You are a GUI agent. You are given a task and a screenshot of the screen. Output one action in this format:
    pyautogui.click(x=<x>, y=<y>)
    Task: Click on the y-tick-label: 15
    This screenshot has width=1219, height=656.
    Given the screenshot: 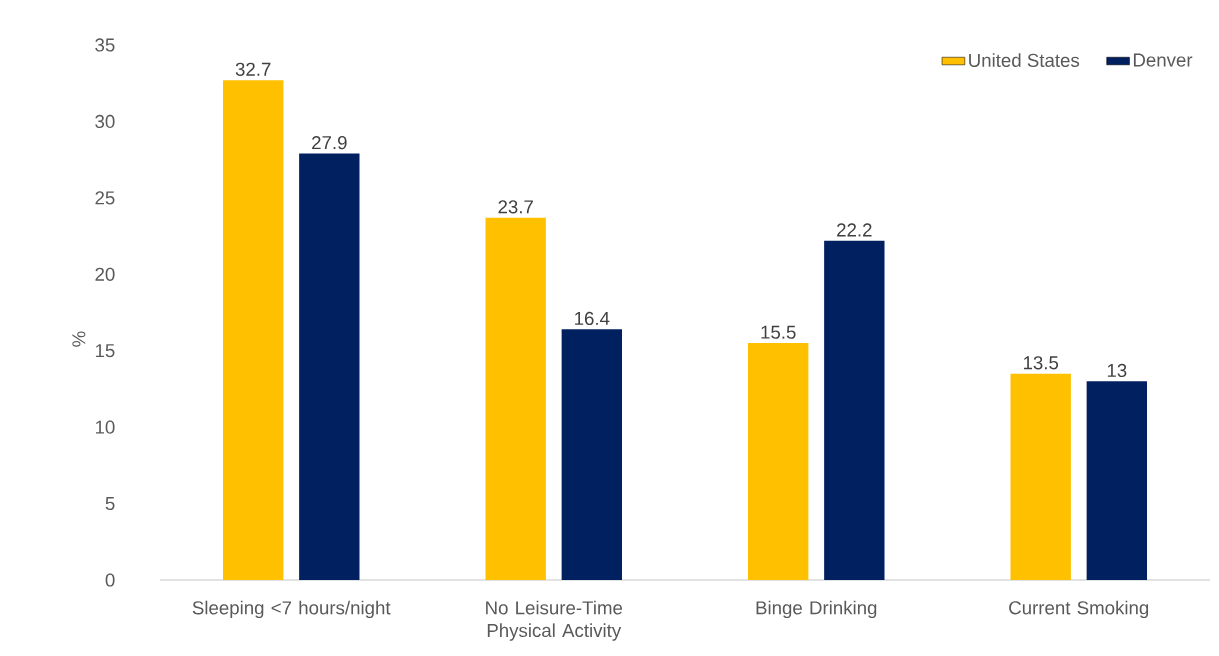 What is the action you would take?
    pyautogui.click(x=105, y=351)
    